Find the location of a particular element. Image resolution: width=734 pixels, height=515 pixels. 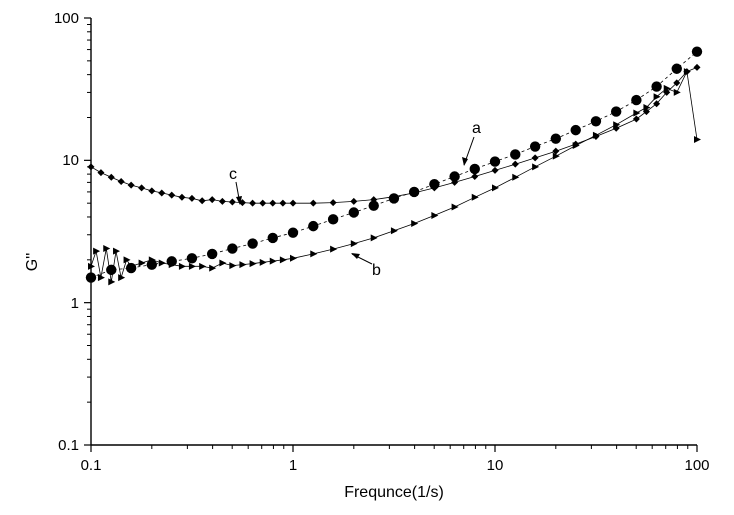

y-tick-label: 10 is located at coordinates (70, 160).